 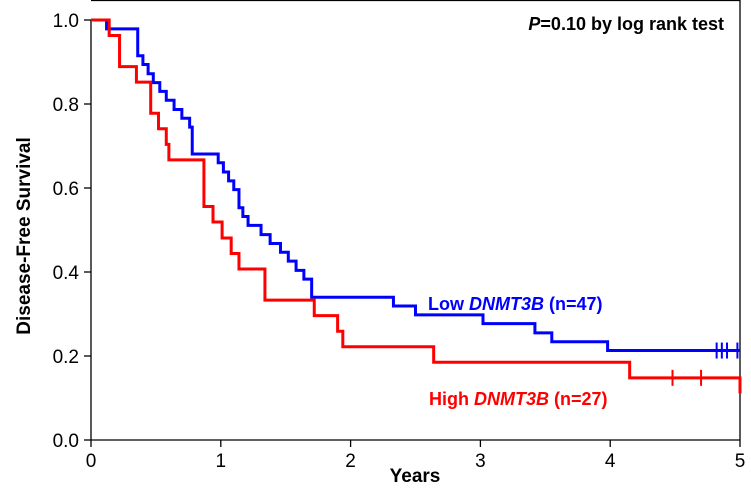 What do you see at coordinates (451, 399) in the screenshot?
I see `legend-high-prefix: High` at bounding box center [451, 399].